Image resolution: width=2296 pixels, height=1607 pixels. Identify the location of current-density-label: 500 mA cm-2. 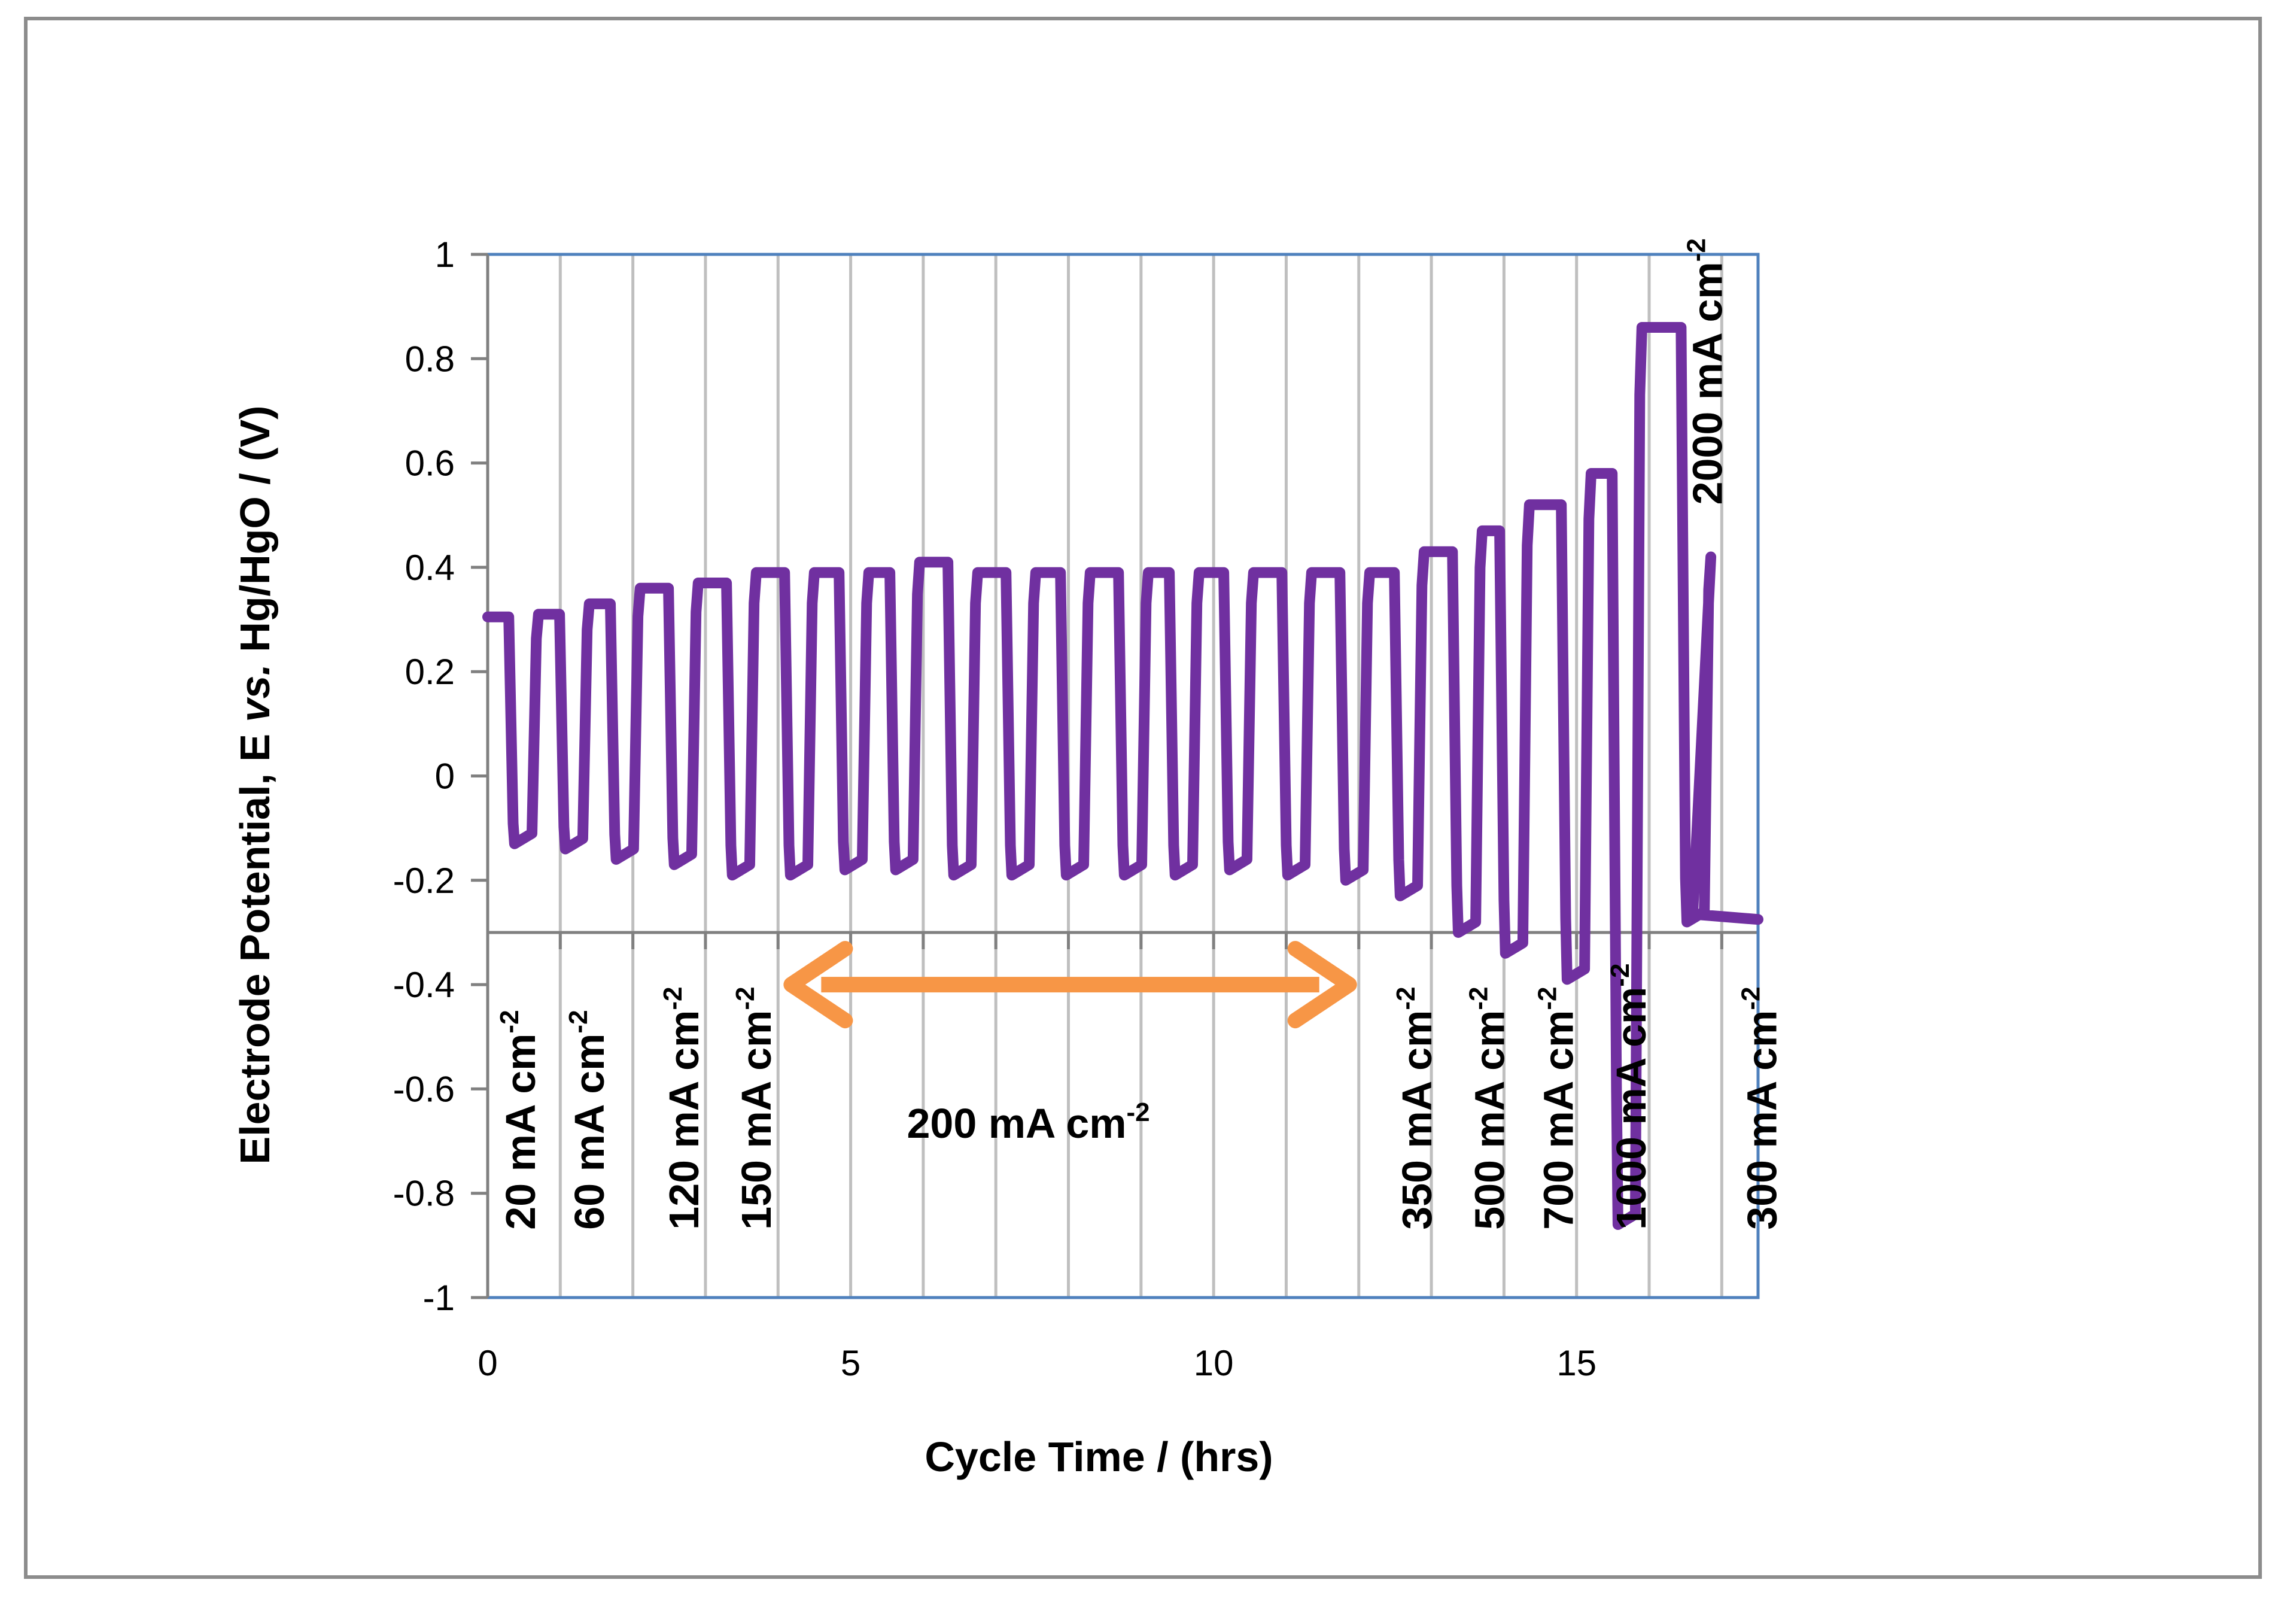
(1488, 1108).